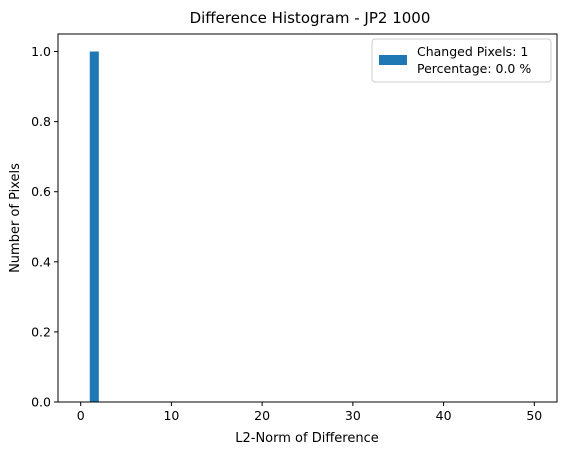 This screenshot has height=455, width=567. Describe the element at coordinates (444, 415) in the screenshot. I see `x-tick-label-4: 40` at that location.